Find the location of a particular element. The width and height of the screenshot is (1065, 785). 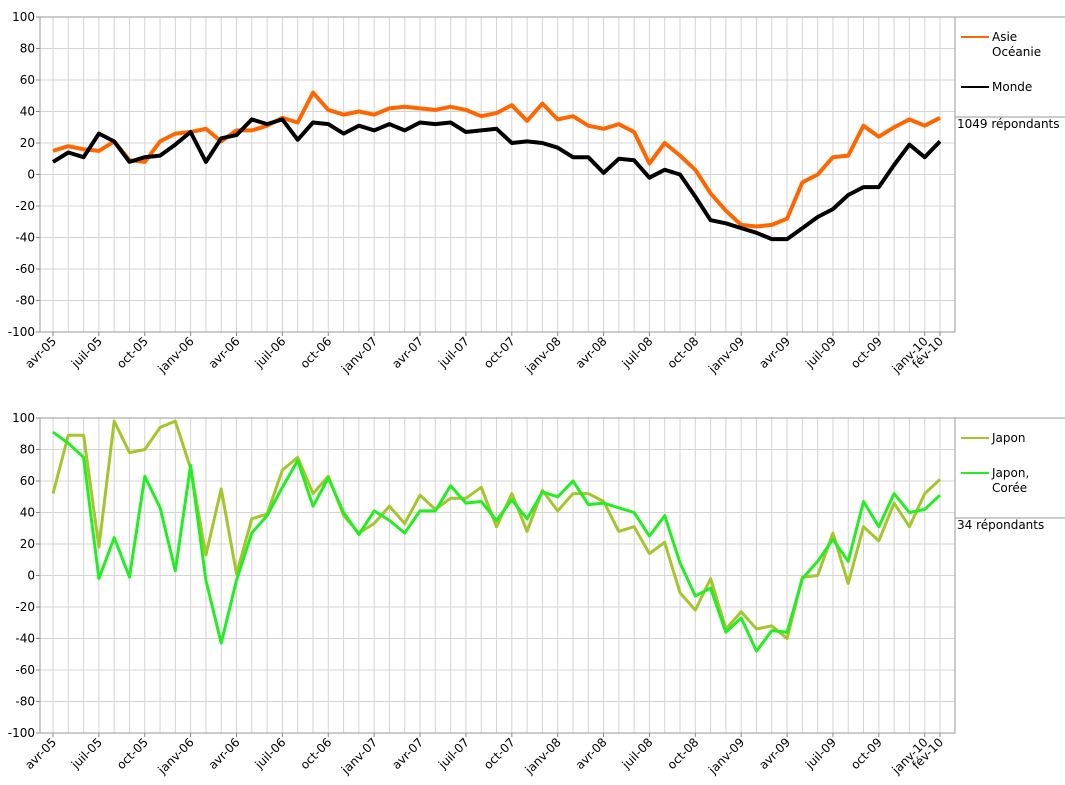

respondents-note: 1049 répondants is located at coordinates (1008, 124).